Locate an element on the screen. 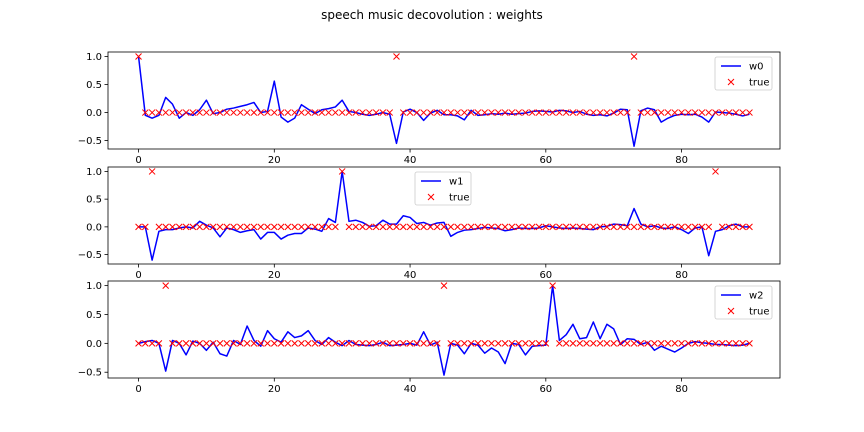  legend-handle-marker is located at coordinates (731, 311).